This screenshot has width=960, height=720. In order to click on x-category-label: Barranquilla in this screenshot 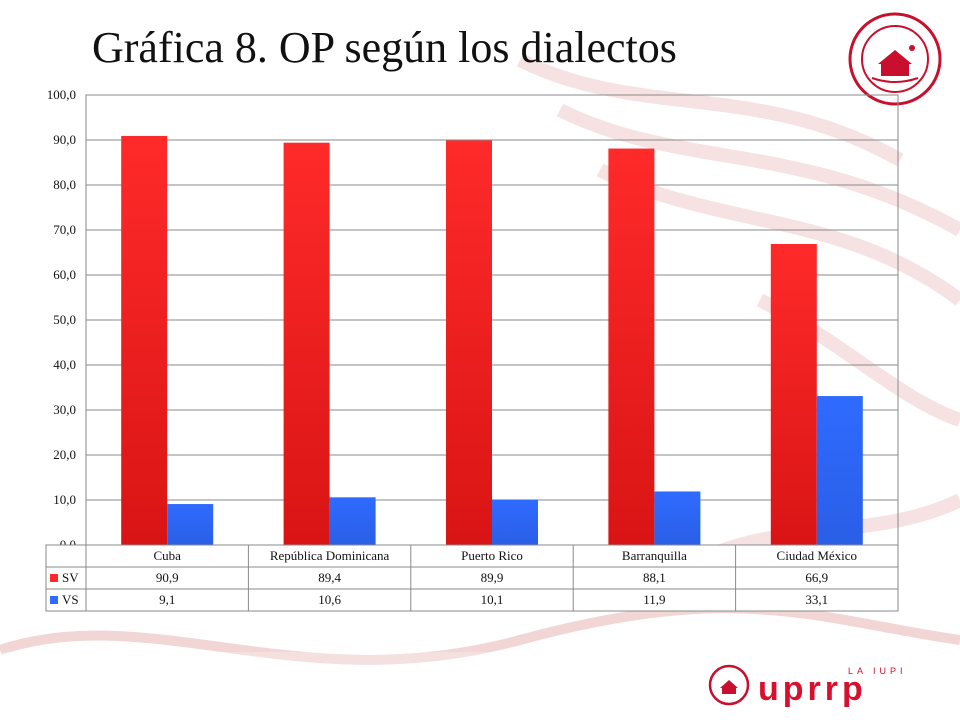, I will do `click(654, 555)`.